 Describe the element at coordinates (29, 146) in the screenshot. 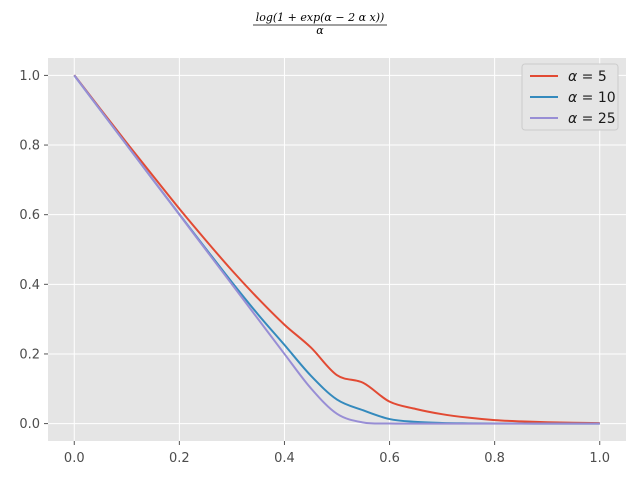

I see `y-tick-label: 0.8` at that location.